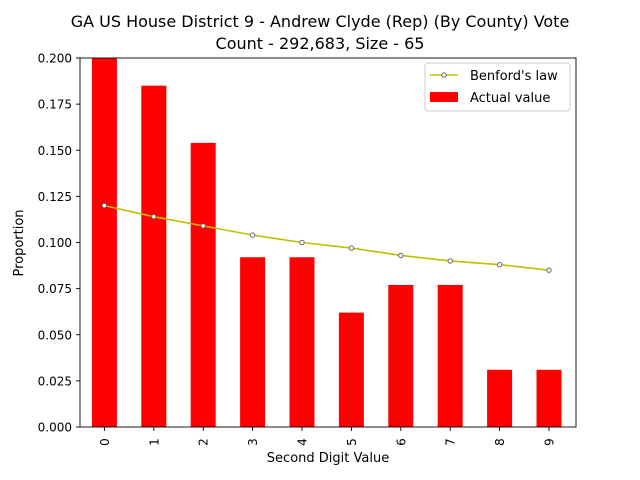 The image size is (640, 480). What do you see at coordinates (19, 242) in the screenshot?
I see `y-axis-label: Proportion` at bounding box center [19, 242].